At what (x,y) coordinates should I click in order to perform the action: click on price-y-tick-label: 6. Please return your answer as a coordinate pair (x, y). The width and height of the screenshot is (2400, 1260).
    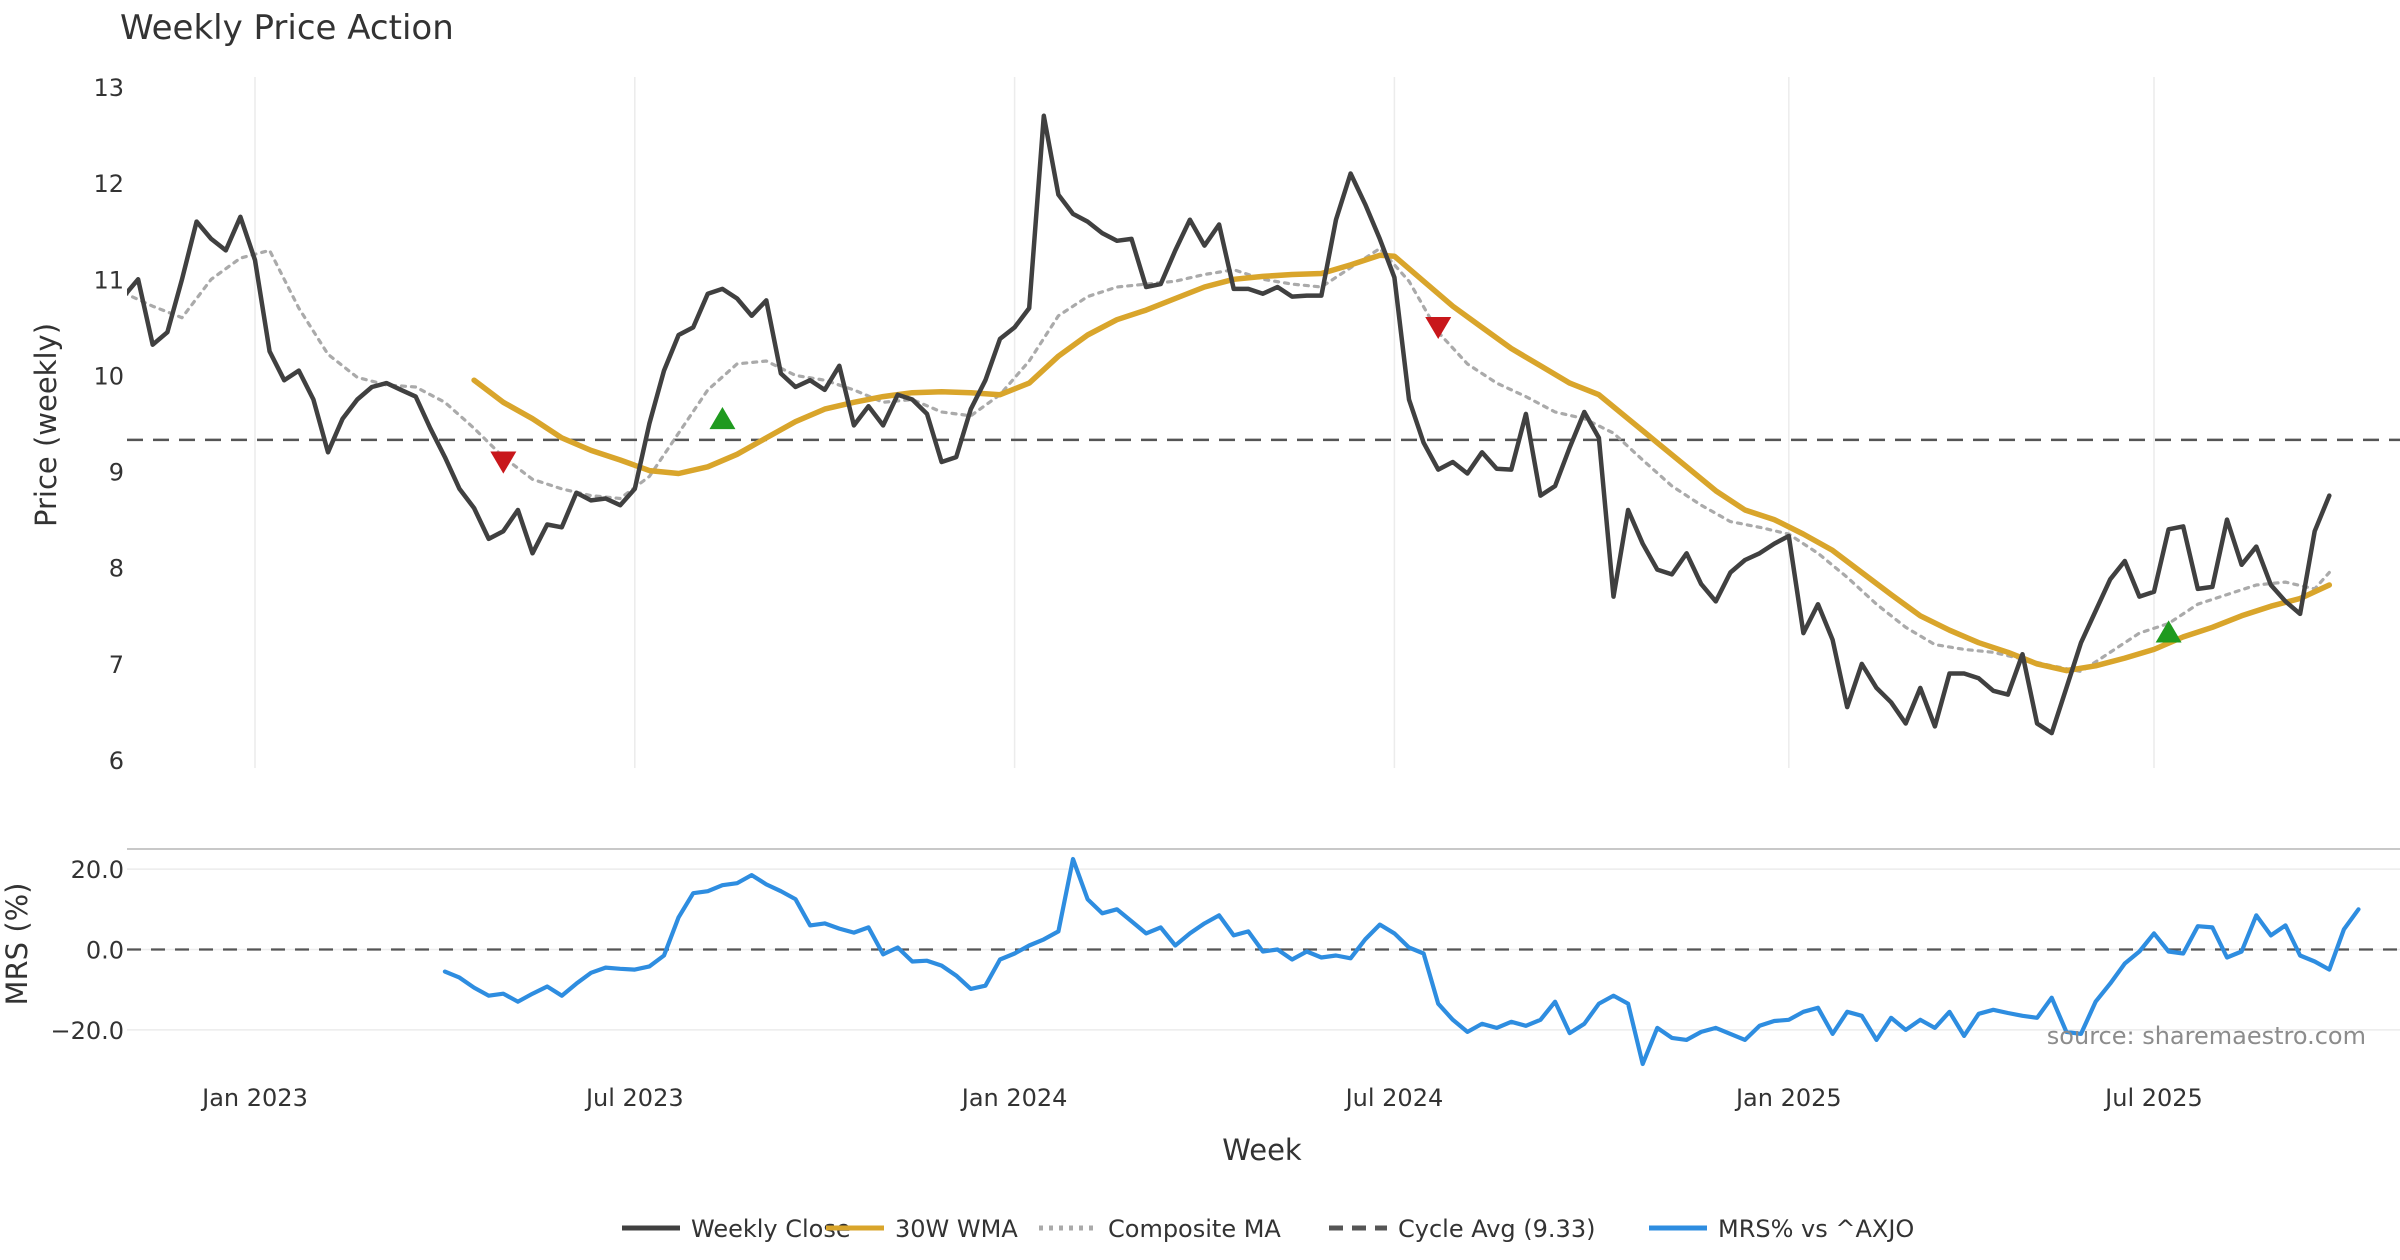
    Looking at the image, I should click on (116, 761).